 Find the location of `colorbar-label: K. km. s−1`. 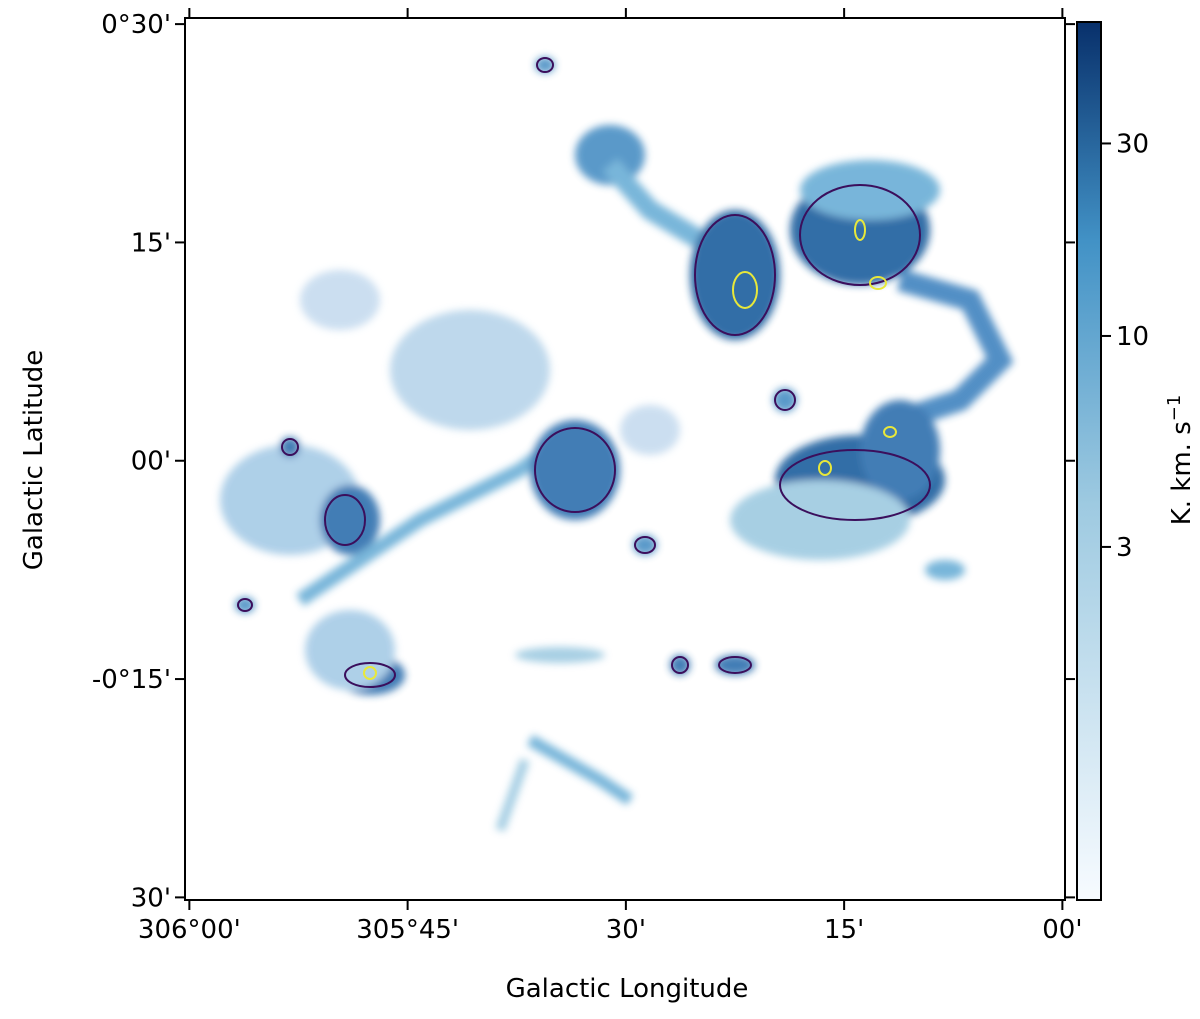

colorbar-label: K. km. s−1 is located at coordinates (1180, 460).